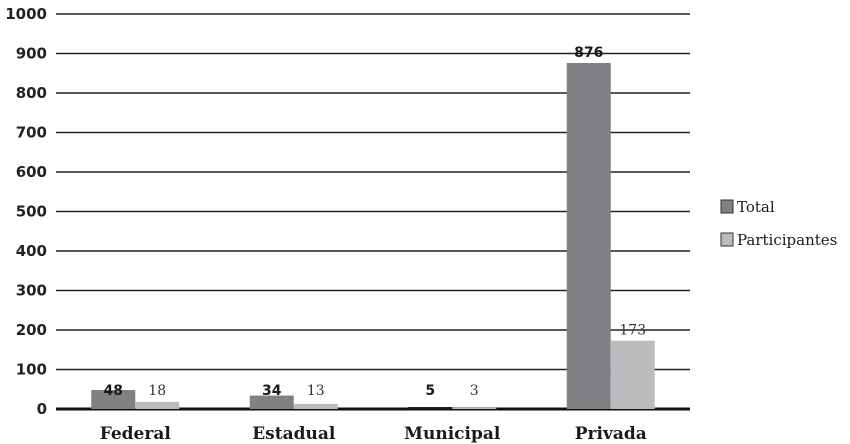 Image resolution: width=850 pixels, height=444 pixels. Describe the element at coordinates (113, 391) in the screenshot. I see `data-label-total-federal: 48` at that location.